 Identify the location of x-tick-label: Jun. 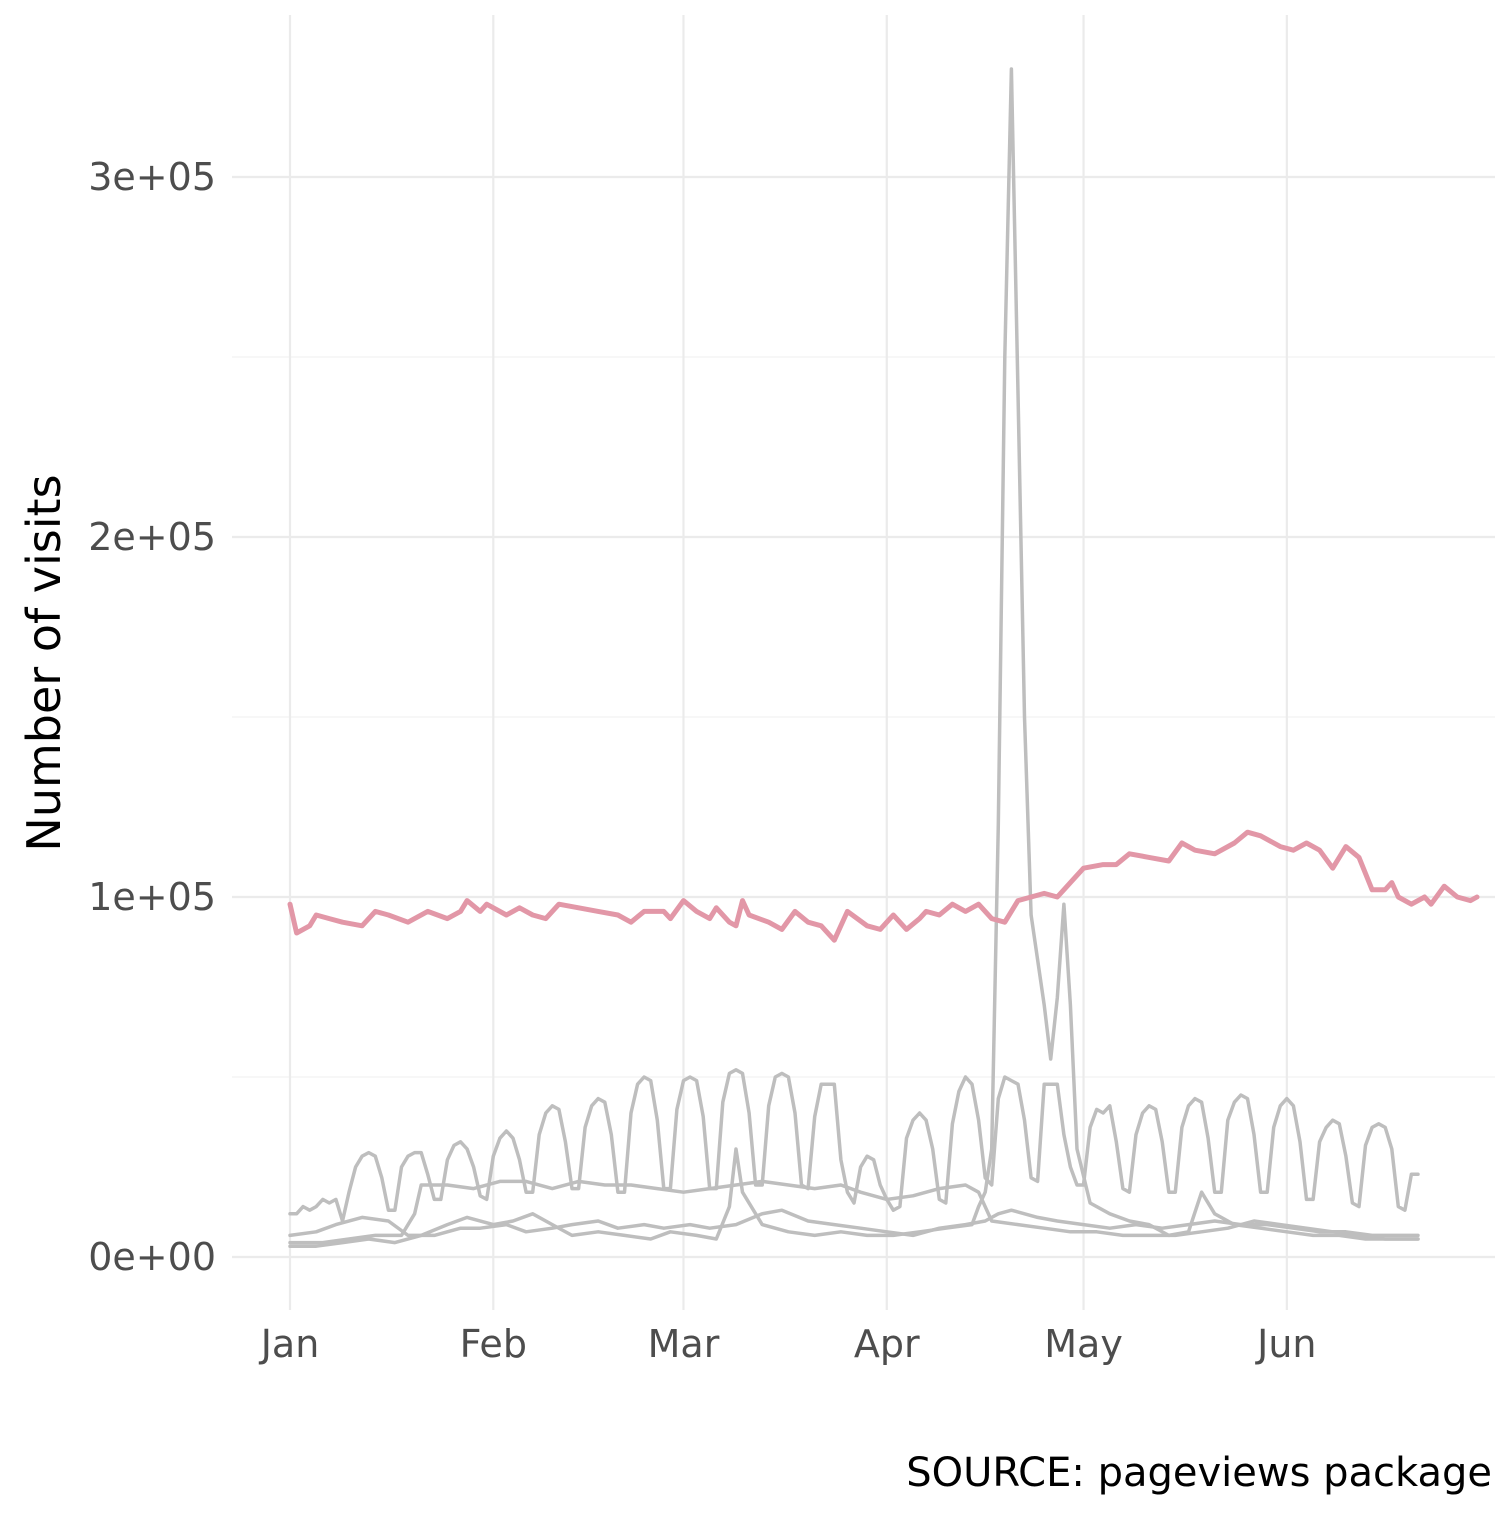
(1285, 1344).